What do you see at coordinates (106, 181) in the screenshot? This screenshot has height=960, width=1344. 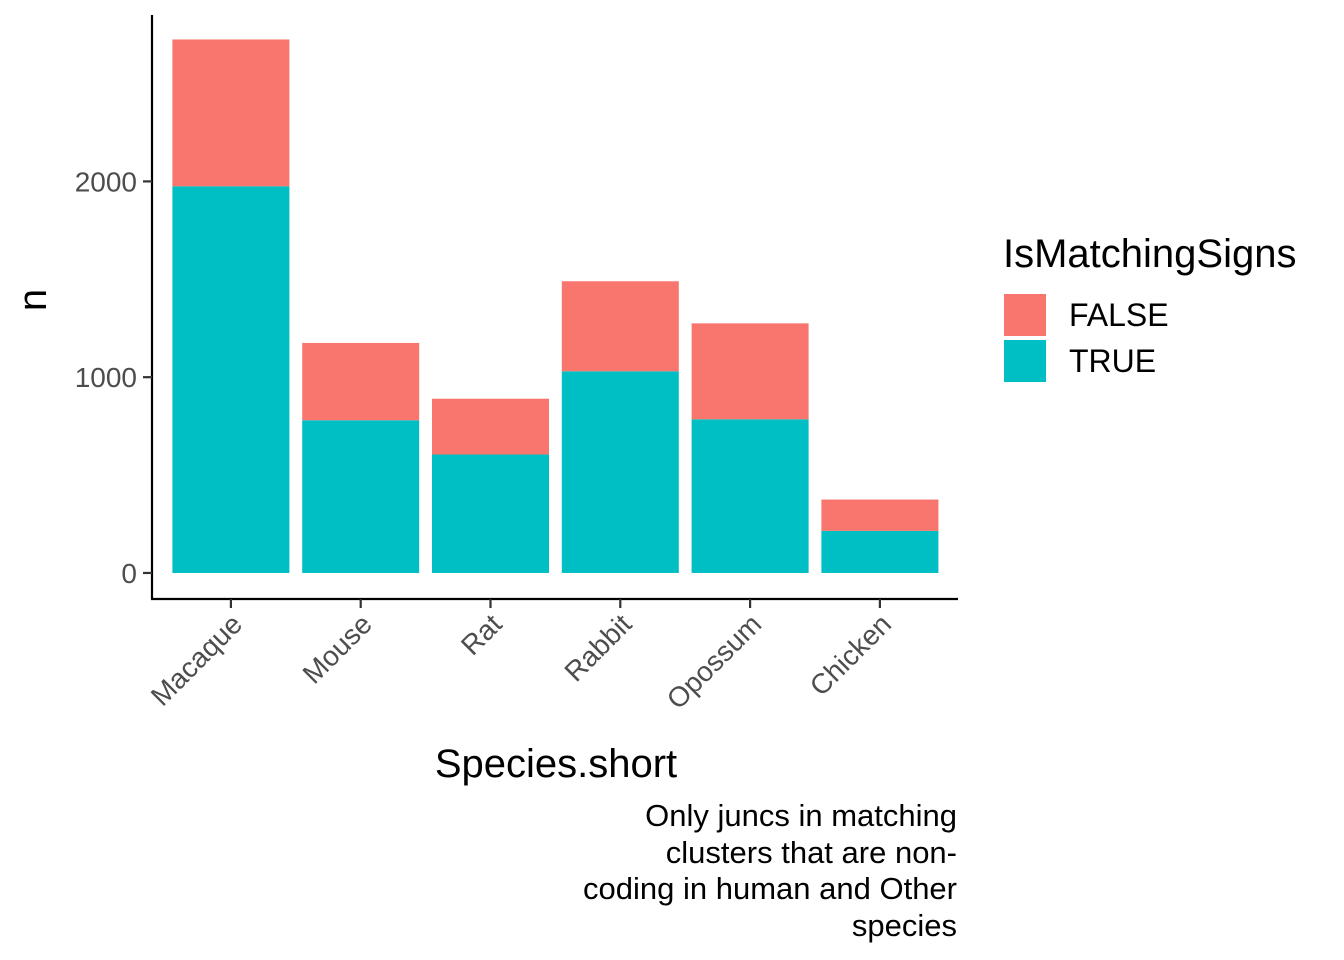 I see `y-tick-label: 2000` at bounding box center [106, 181].